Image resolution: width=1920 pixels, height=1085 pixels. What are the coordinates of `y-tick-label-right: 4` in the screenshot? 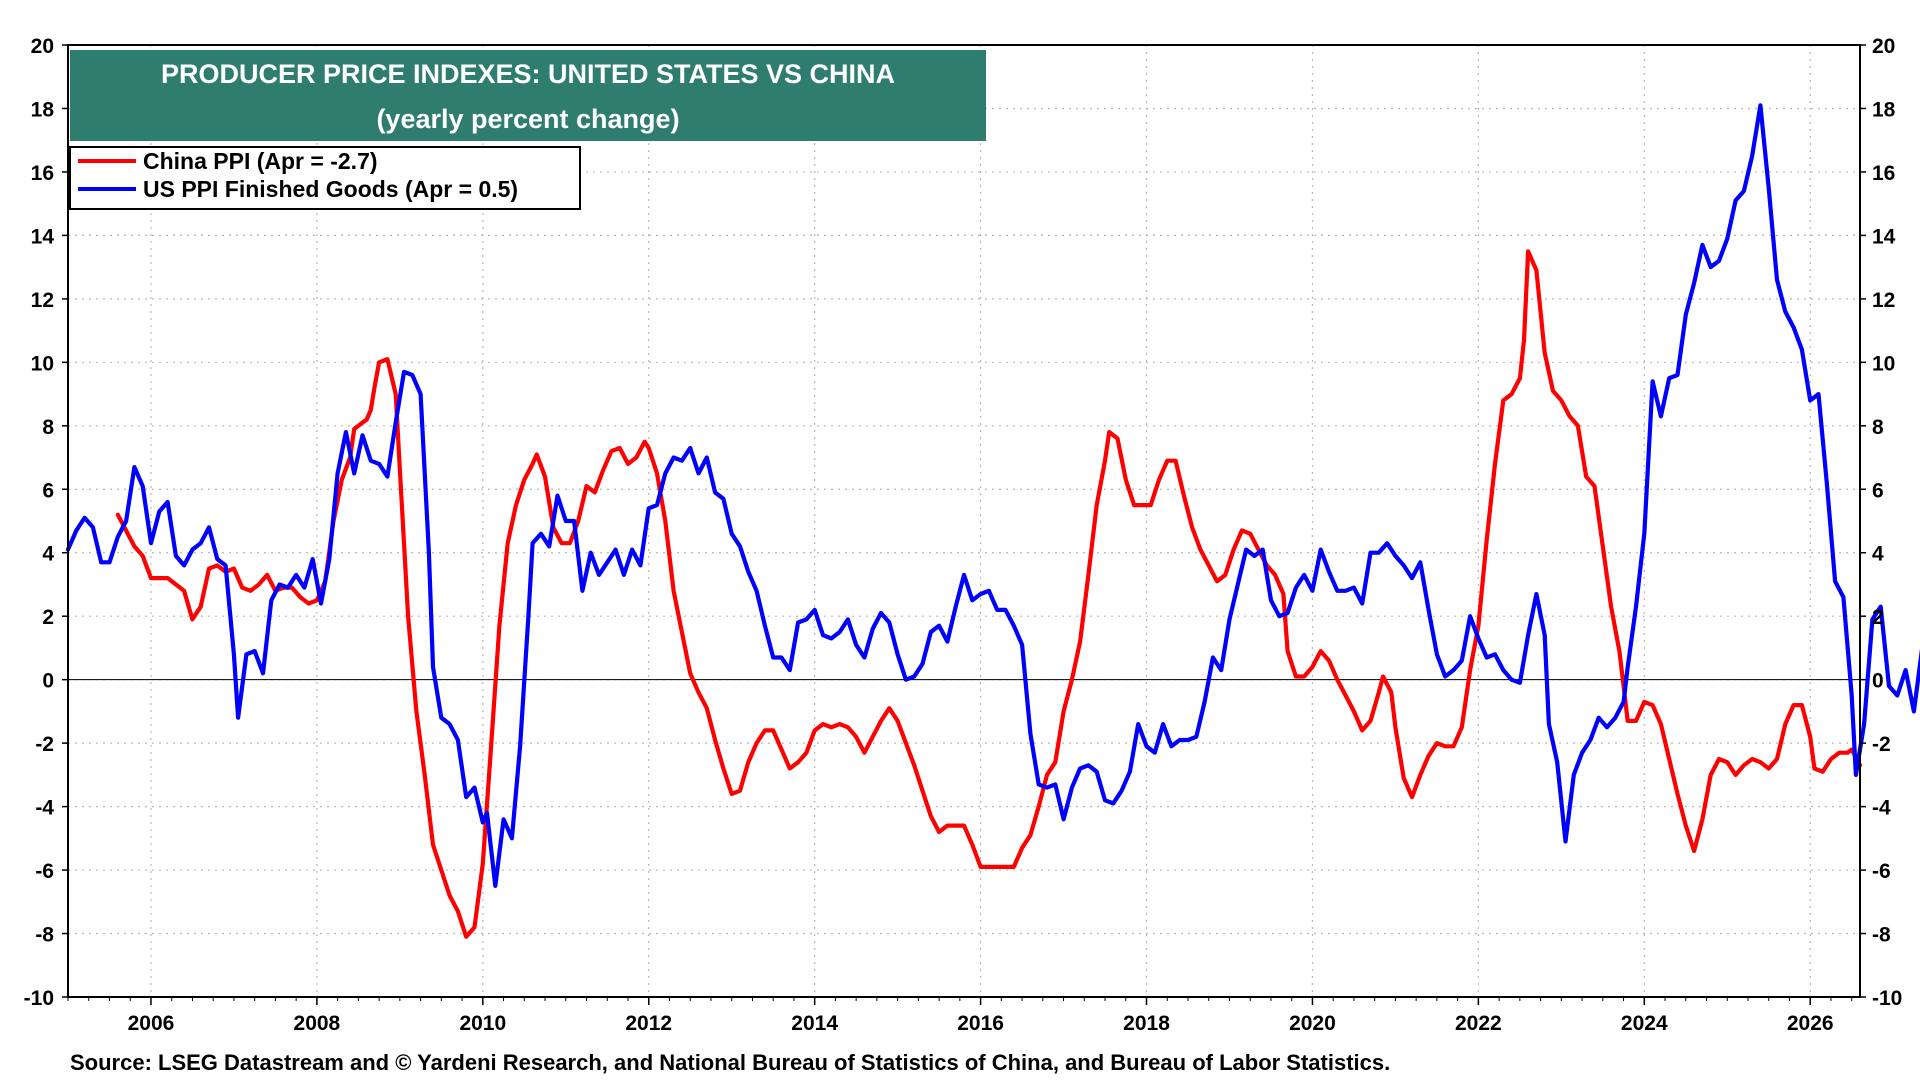 It's located at (1878, 554).